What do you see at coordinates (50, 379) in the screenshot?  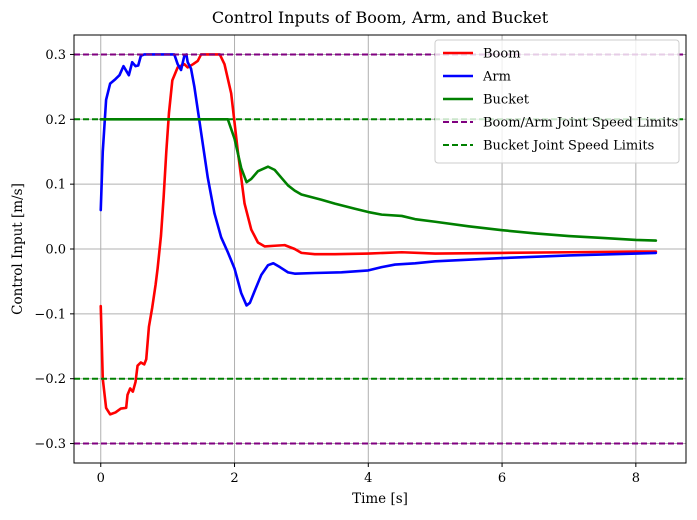 I see `y-tick-label: −0.2` at bounding box center [50, 379].